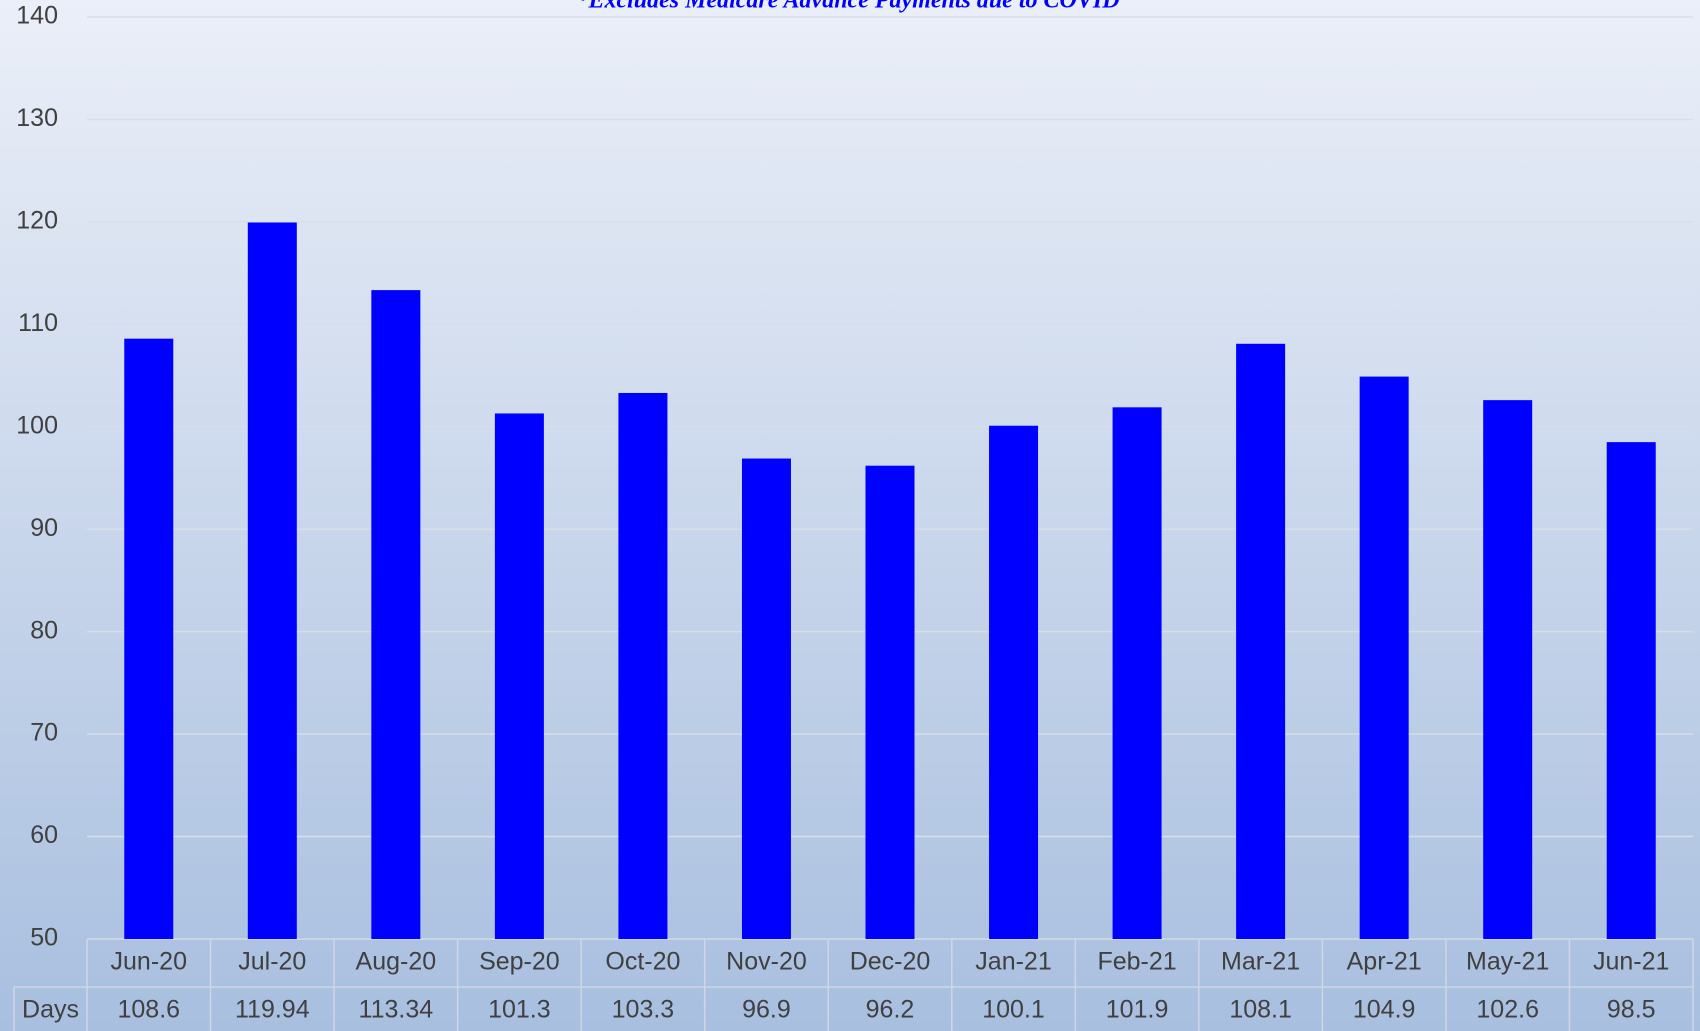 The height and width of the screenshot is (1031, 1700). Describe the element at coordinates (1260, 962) in the screenshot. I see `x-tick-label: Mar-21` at that location.